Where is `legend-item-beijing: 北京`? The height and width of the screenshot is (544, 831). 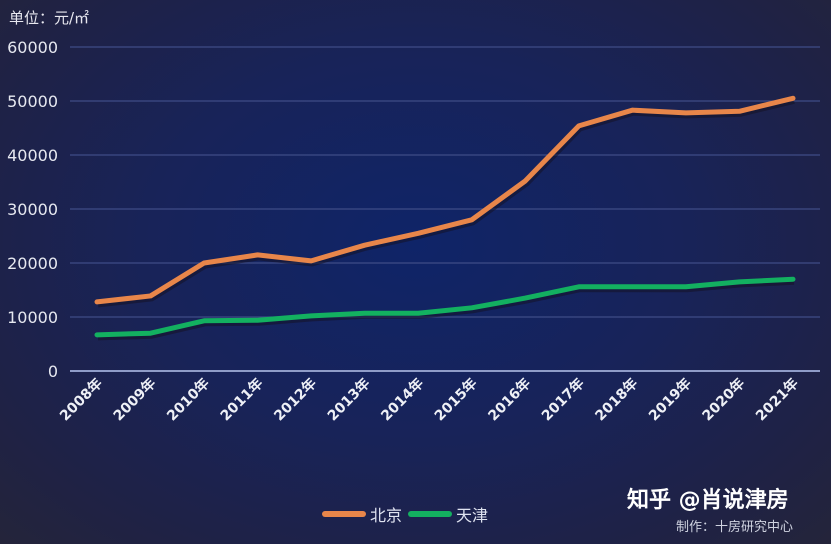
legend-item-beijing: 北京 is located at coordinates (362, 514).